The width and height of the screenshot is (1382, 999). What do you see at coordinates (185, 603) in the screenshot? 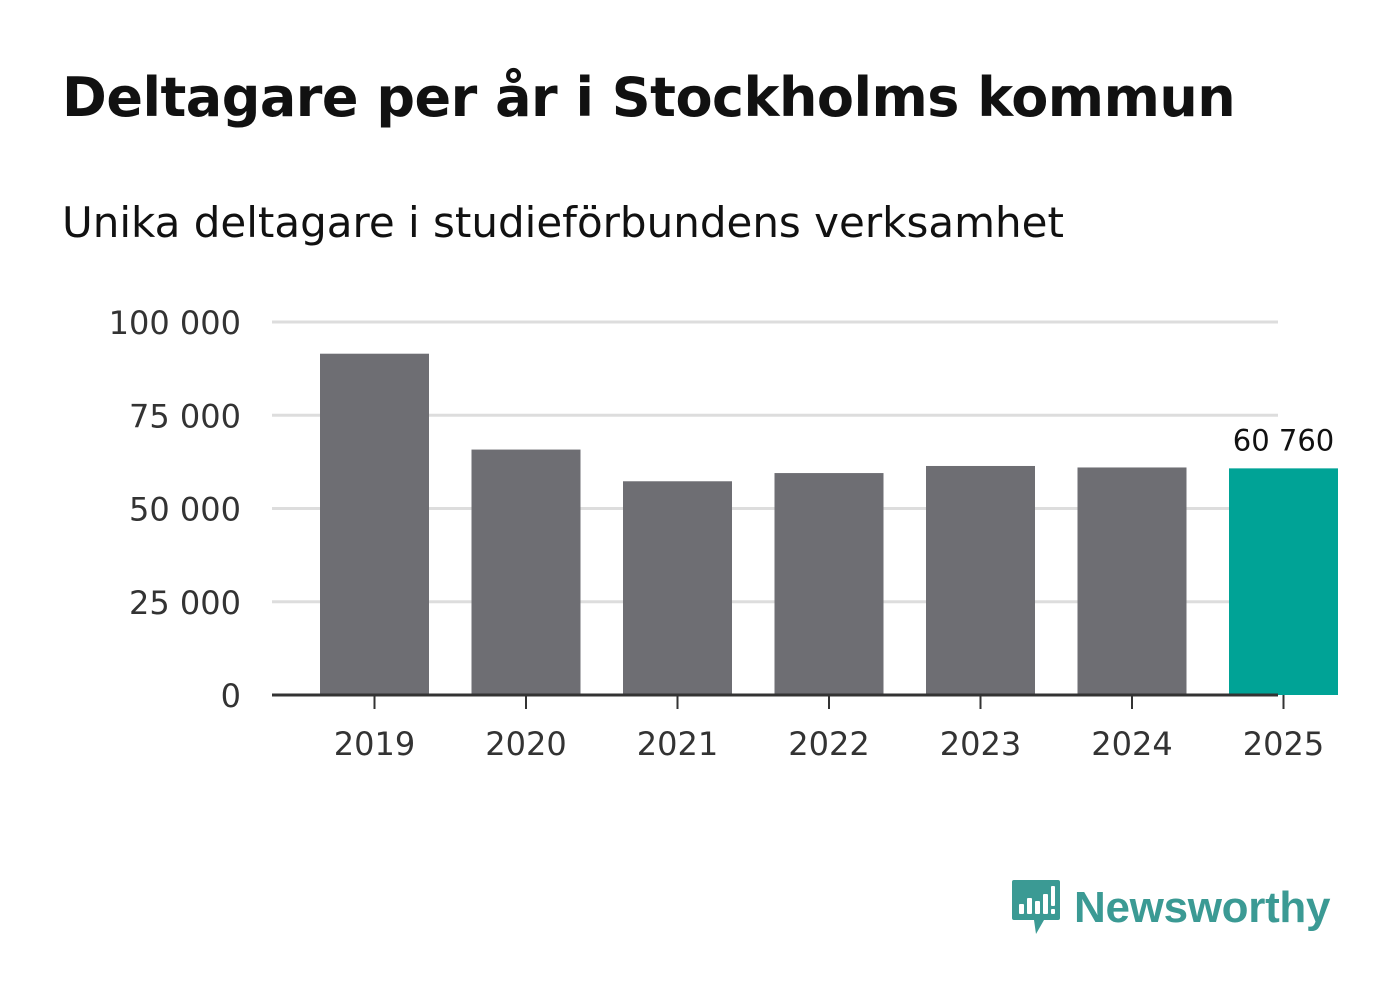
I see `y-tick-label: 25 000` at bounding box center [185, 603].